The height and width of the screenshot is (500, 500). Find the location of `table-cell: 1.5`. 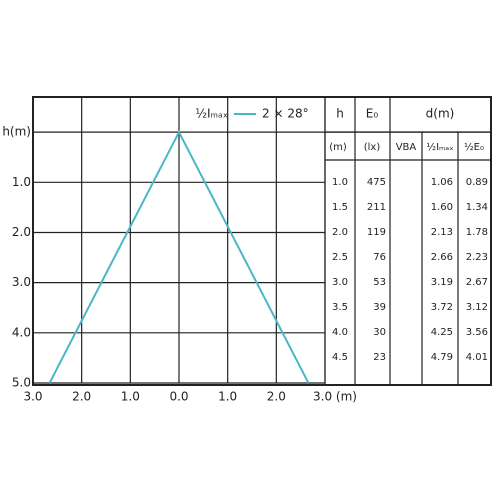

table-cell: 1.5 is located at coordinates (340, 207).